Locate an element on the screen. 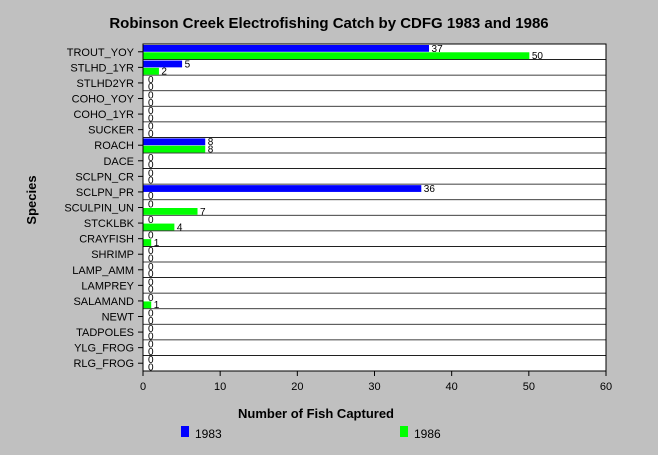 The width and height of the screenshot is (658, 455). y-tick-label: TROUT_YOY is located at coordinates (101, 53).